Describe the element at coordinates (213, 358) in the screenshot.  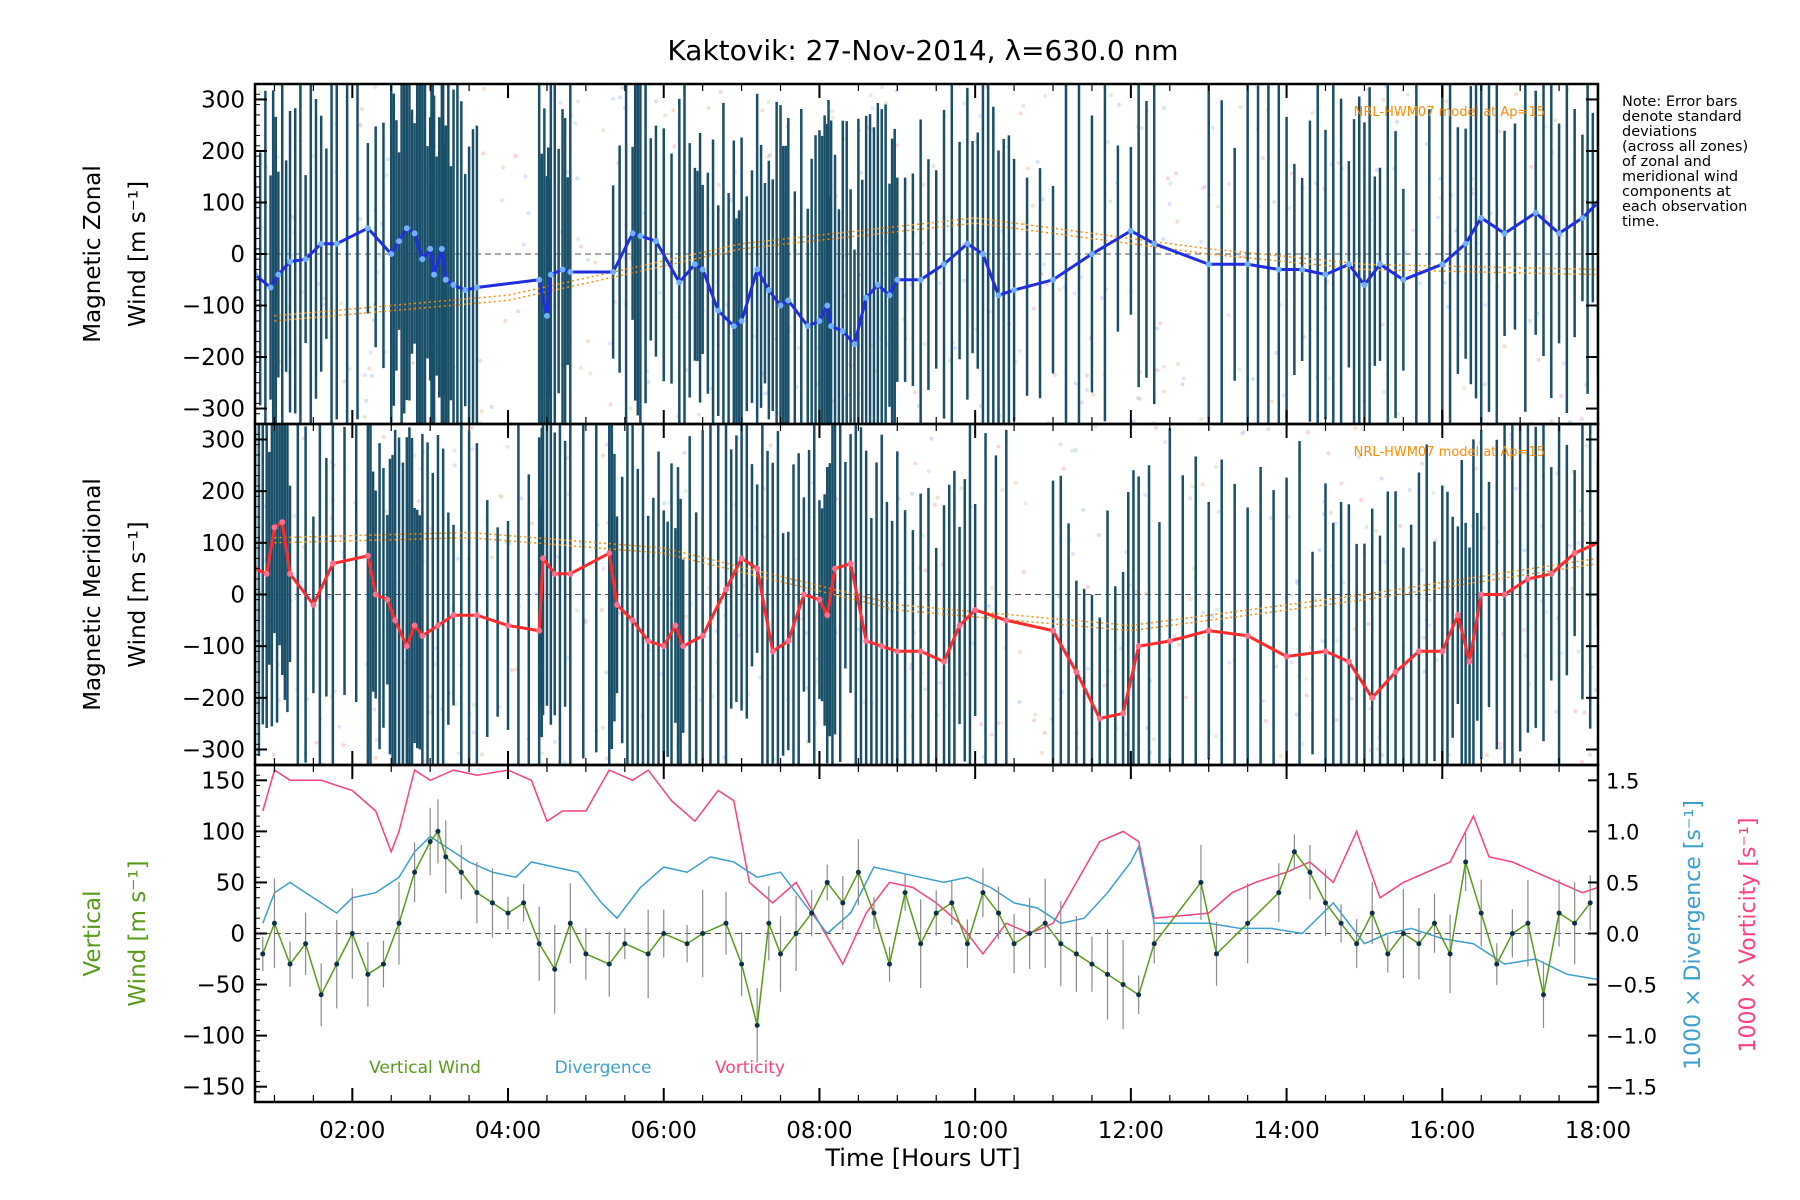
I see `y-tick-label: −200` at that location.